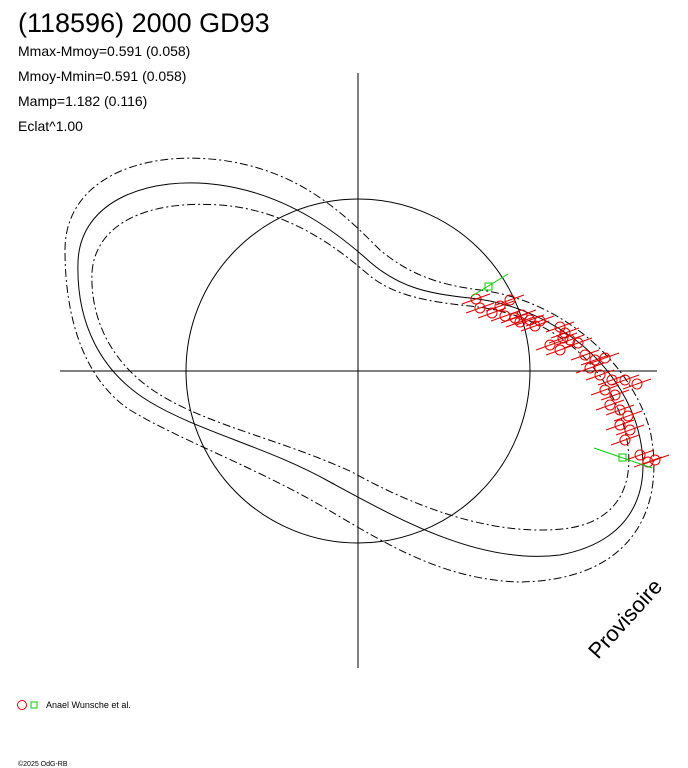 Image resolution: width=688 pixels, height=768 pixels. What do you see at coordinates (102, 76) in the screenshot?
I see `stat-line: Mmoy-Mmin=0.591 (0.058)` at bounding box center [102, 76].